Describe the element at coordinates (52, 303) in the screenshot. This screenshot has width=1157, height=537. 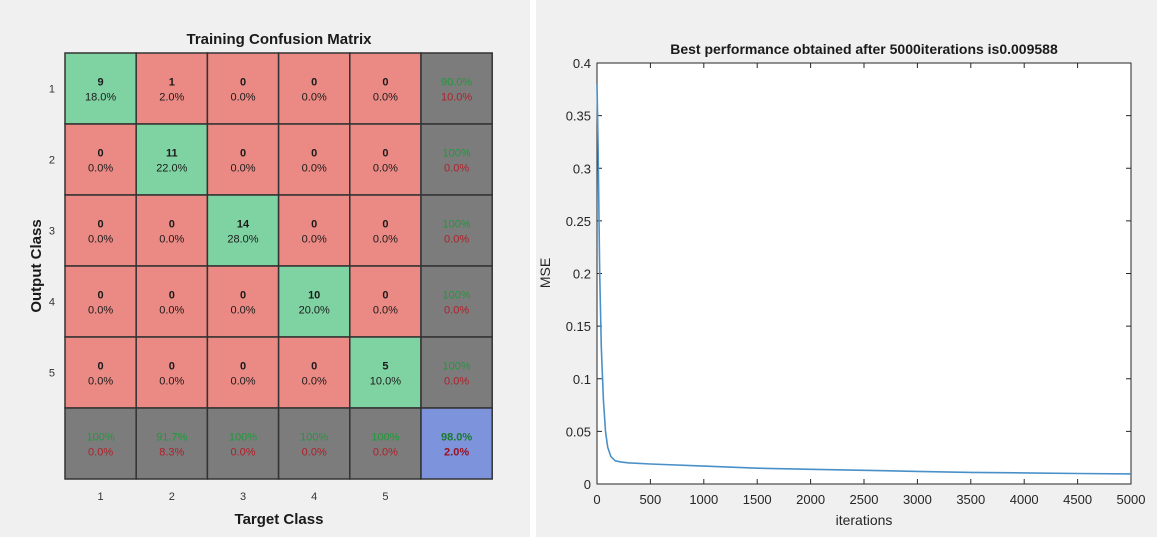
I see `y-tick-label: 4` at that location.